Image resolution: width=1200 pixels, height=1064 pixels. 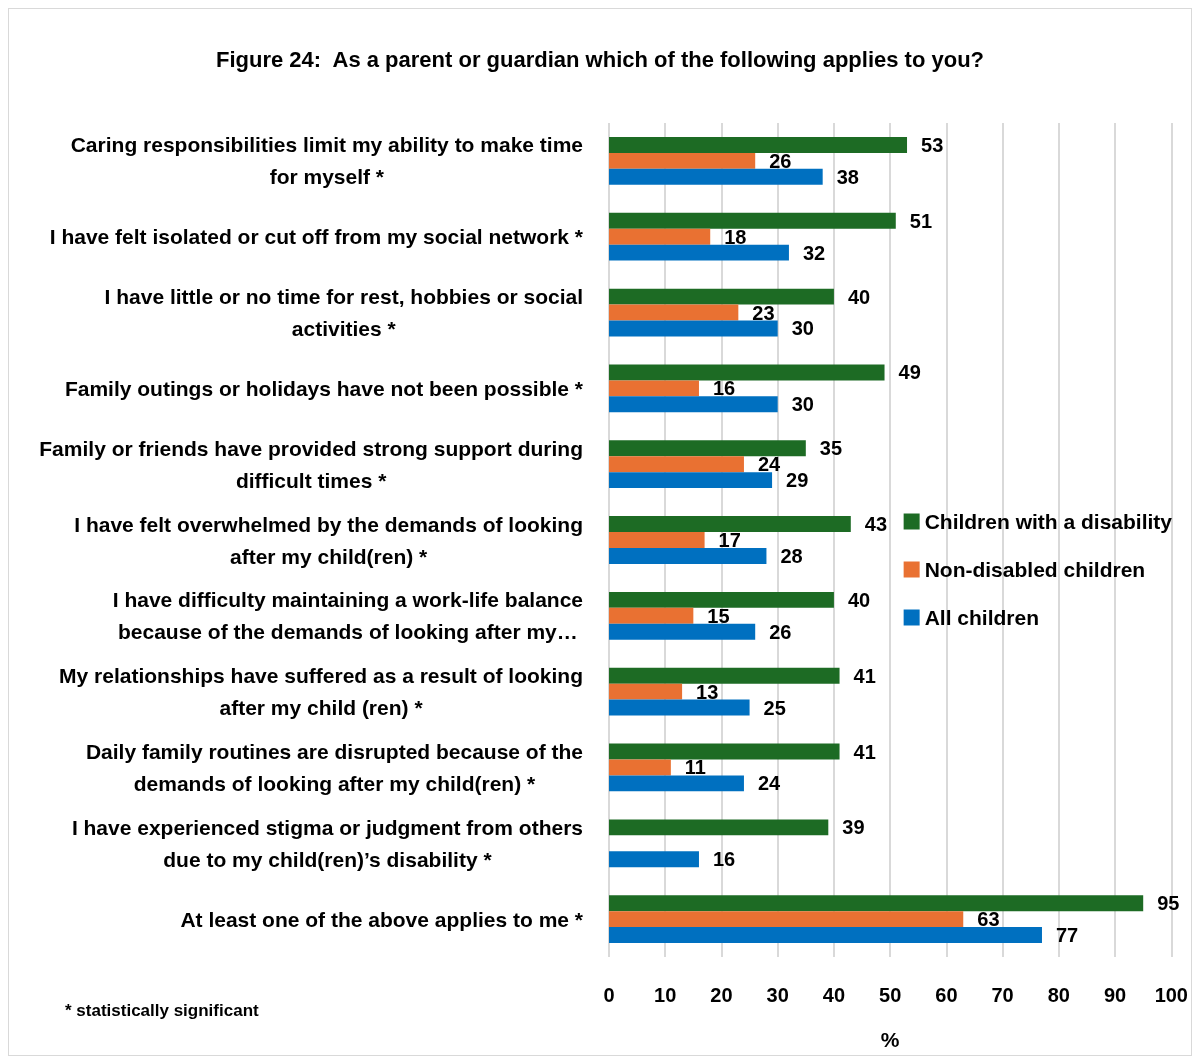 What do you see at coordinates (876, 524) in the screenshot?
I see `data-label: 43` at bounding box center [876, 524].